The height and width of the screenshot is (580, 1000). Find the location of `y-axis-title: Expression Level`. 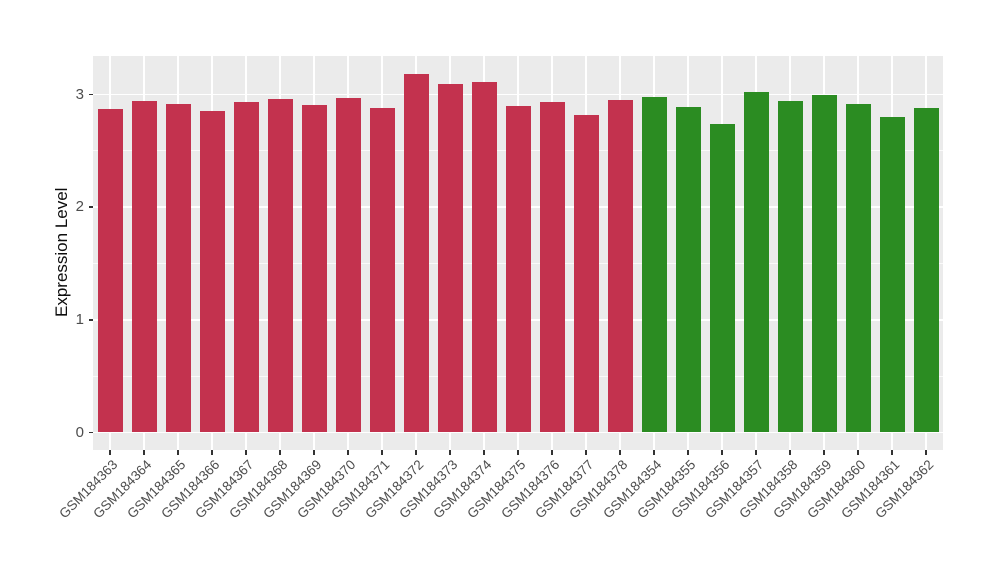

y-axis-title: Expression Level is located at coordinates (61, 252).